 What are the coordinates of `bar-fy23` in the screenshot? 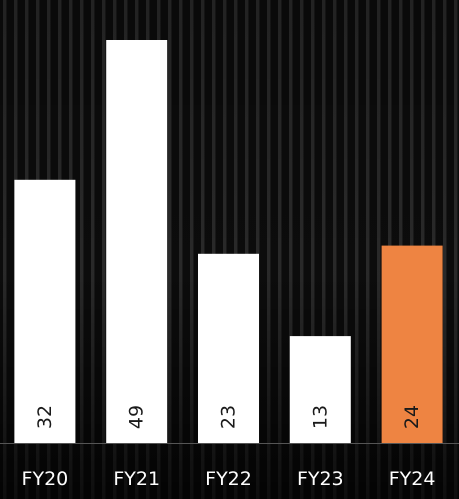 It's located at (320, 389).